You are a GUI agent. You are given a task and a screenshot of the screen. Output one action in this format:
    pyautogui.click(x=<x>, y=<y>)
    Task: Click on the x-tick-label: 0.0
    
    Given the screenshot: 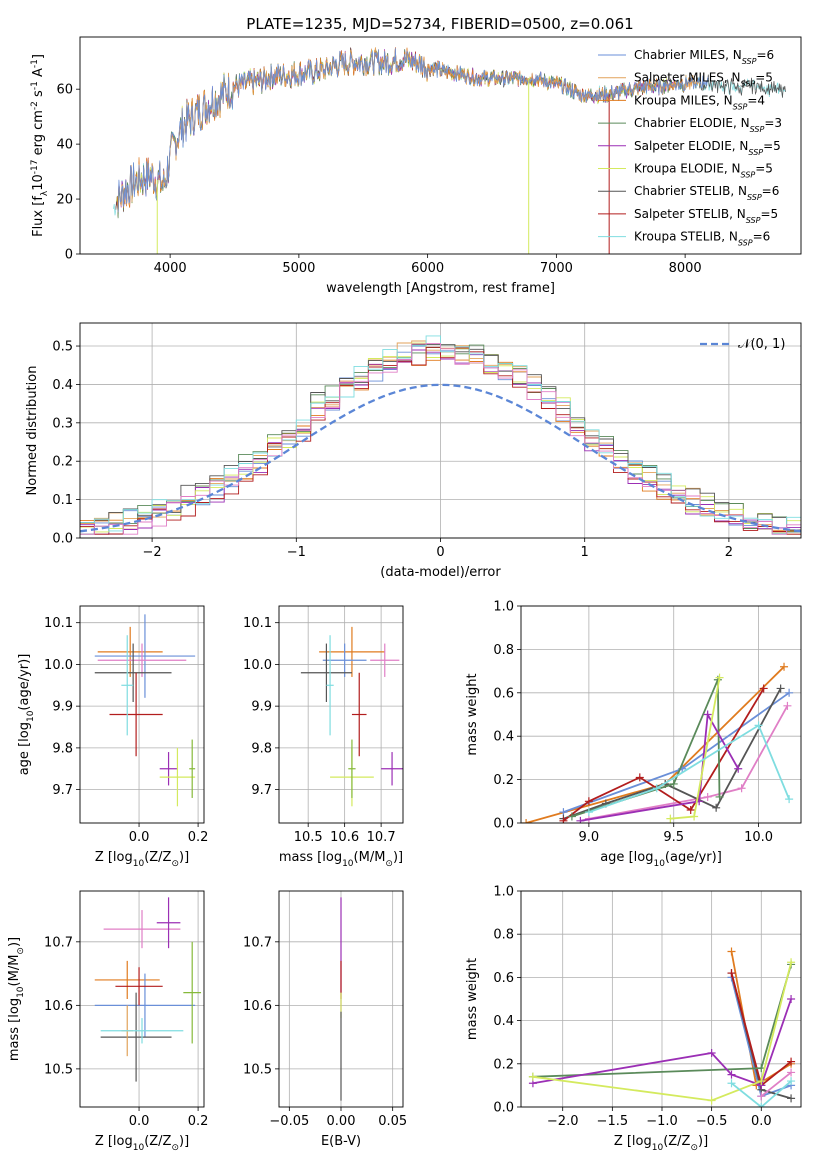 What is the action you would take?
    pyautogui.click(x=139, y=1121)
    